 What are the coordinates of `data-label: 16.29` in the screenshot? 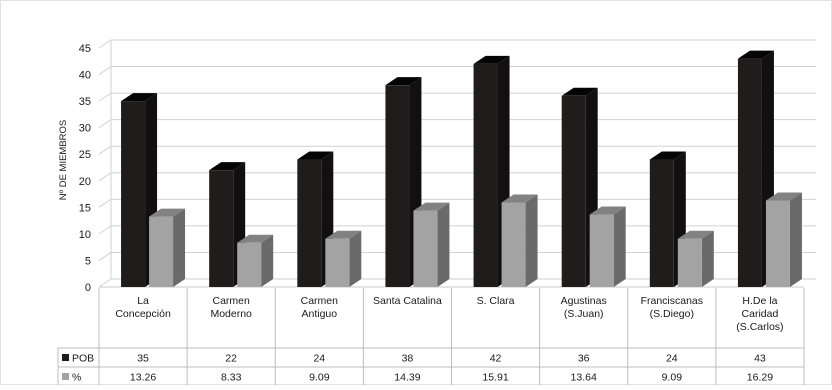 It's located at (760, 378).